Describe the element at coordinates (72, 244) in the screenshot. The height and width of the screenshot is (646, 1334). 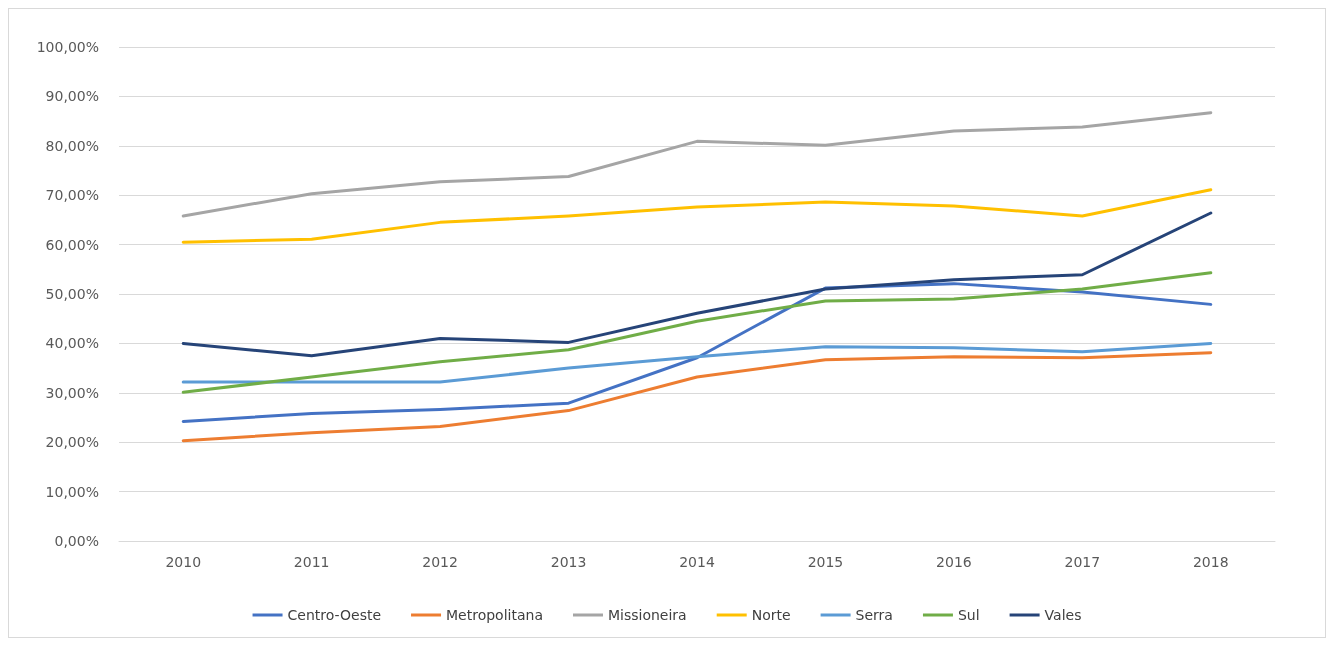
I see `y-tick-label: 60,00%` at that location.